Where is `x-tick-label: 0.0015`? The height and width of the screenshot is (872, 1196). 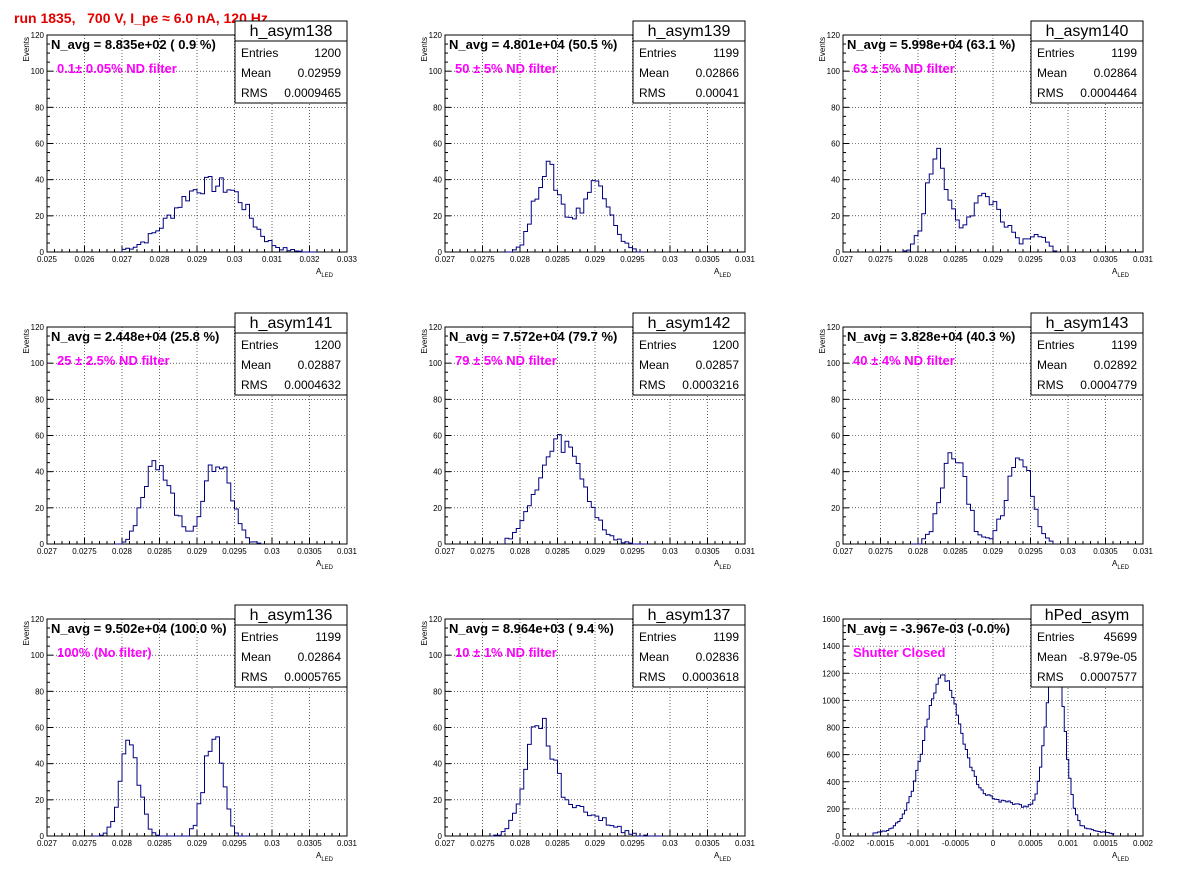
x-tick-label: 0.0015 is located at coordinates (1105, 843).